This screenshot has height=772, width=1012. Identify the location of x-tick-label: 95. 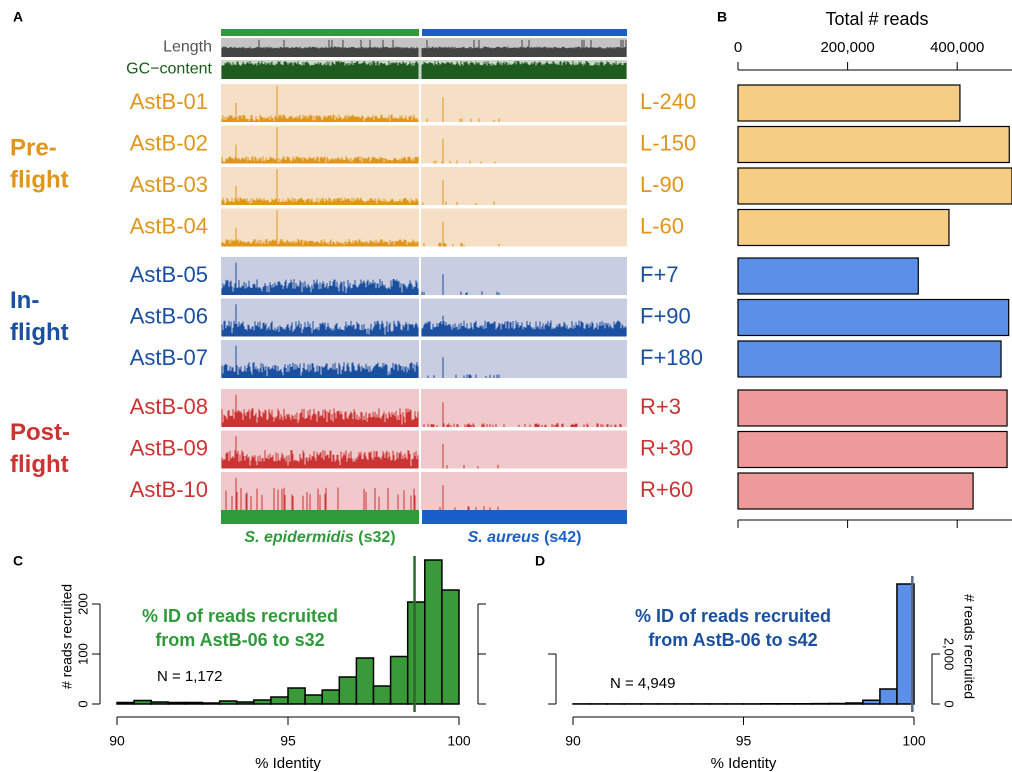
(288, 741).